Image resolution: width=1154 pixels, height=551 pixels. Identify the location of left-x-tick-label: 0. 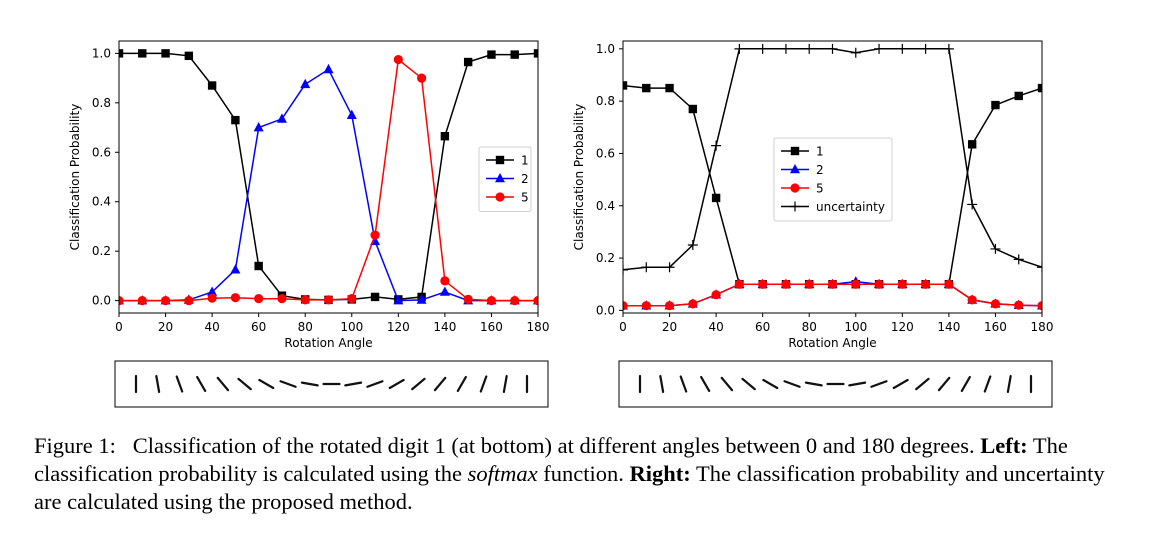
(119, 327).